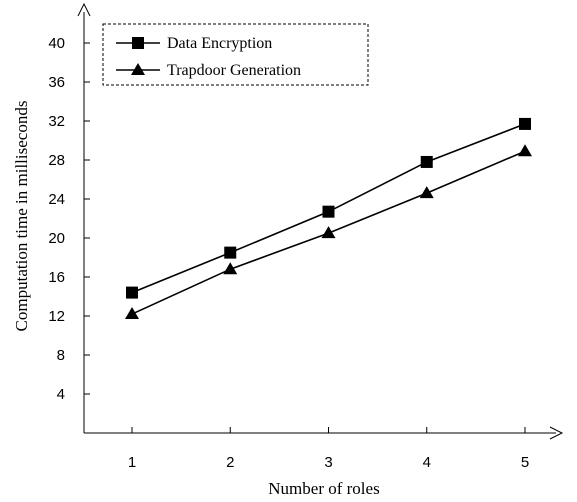 The height and width of the screenshot is (502, 577). Describe the element at coordinates (556, 433) in the screenshot. I see `x-axis-arrow` at that location.